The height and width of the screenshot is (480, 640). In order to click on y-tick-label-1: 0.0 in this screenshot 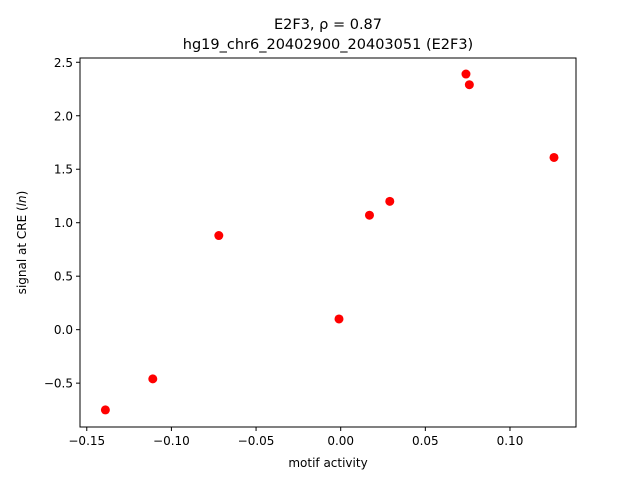, I will do `click(63, 330)`.